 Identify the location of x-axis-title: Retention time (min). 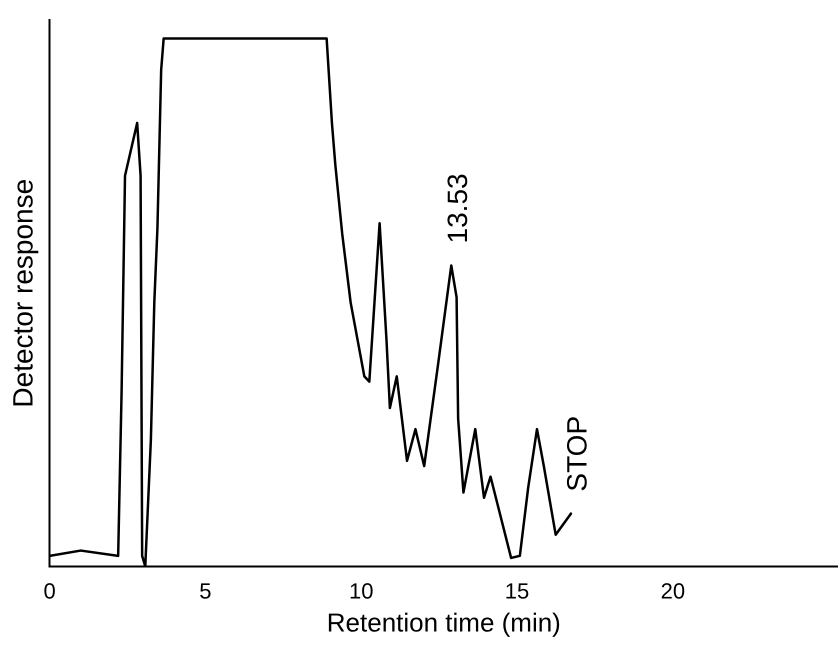
(443, 623).